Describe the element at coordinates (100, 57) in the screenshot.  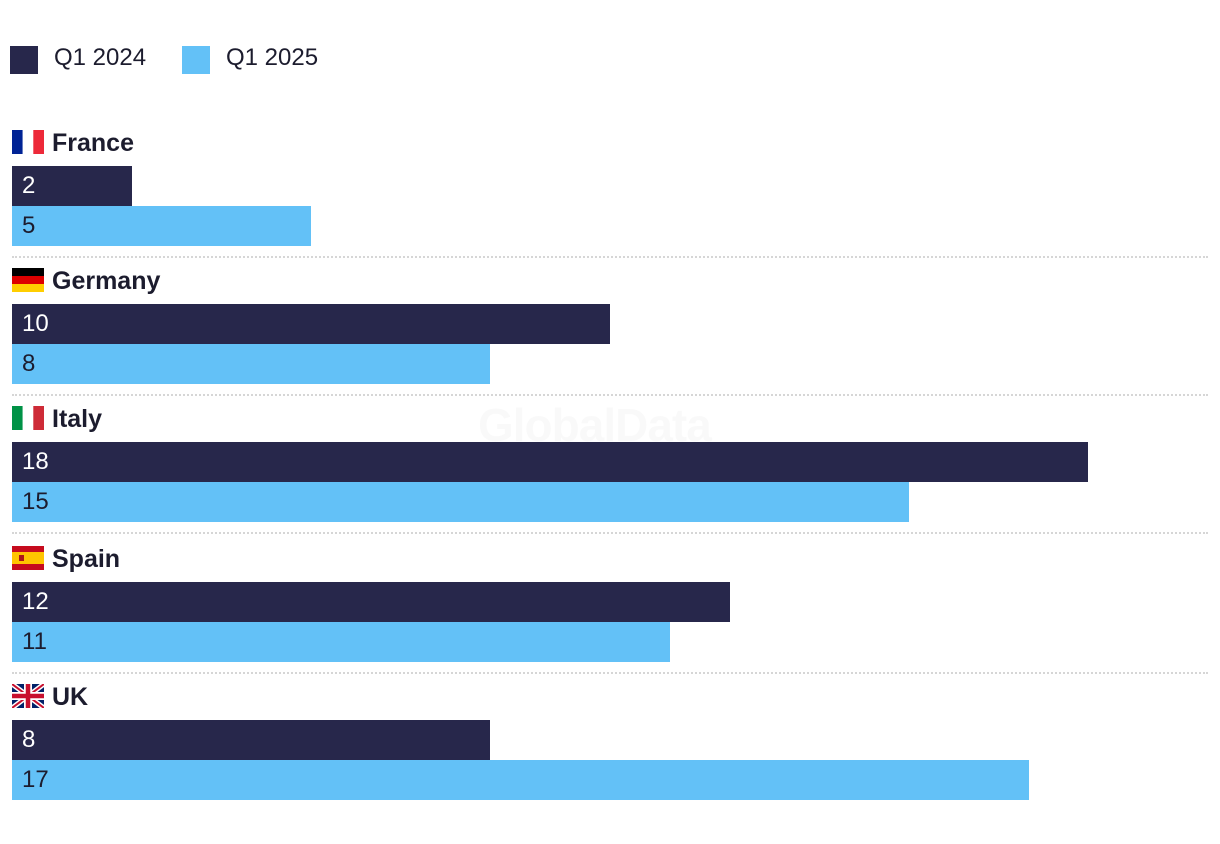
I see `legend-label: Q1 2024` at that location.